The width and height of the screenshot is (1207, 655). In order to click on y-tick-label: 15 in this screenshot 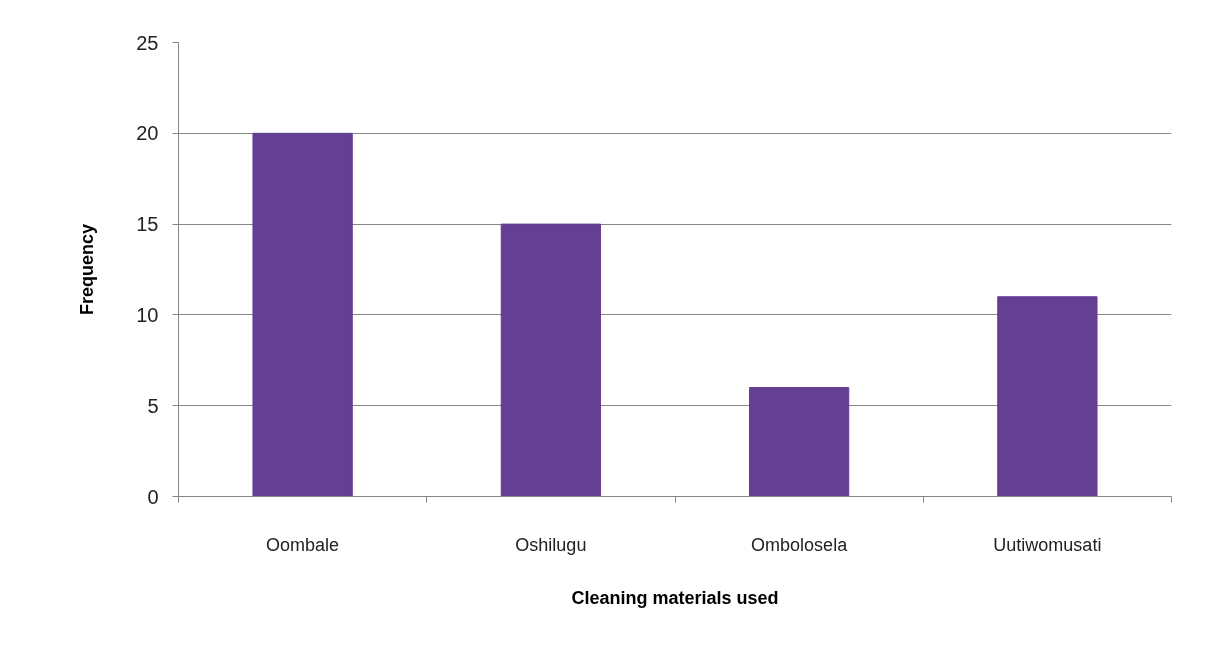, I will do `click(147, 224)`.